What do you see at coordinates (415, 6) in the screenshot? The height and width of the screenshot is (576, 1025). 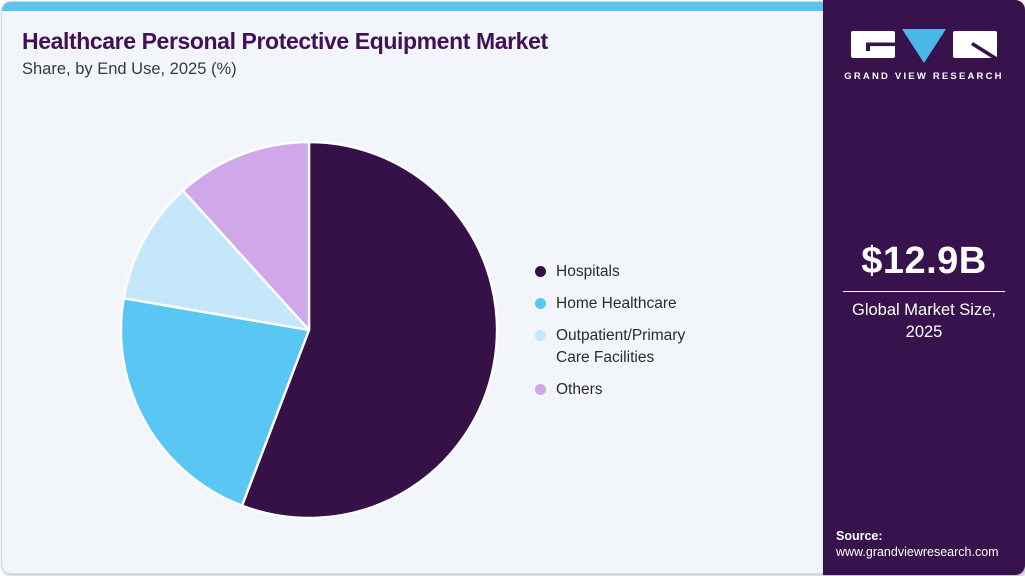 I see `top-accent-bar` at bounding box center [415, 6].